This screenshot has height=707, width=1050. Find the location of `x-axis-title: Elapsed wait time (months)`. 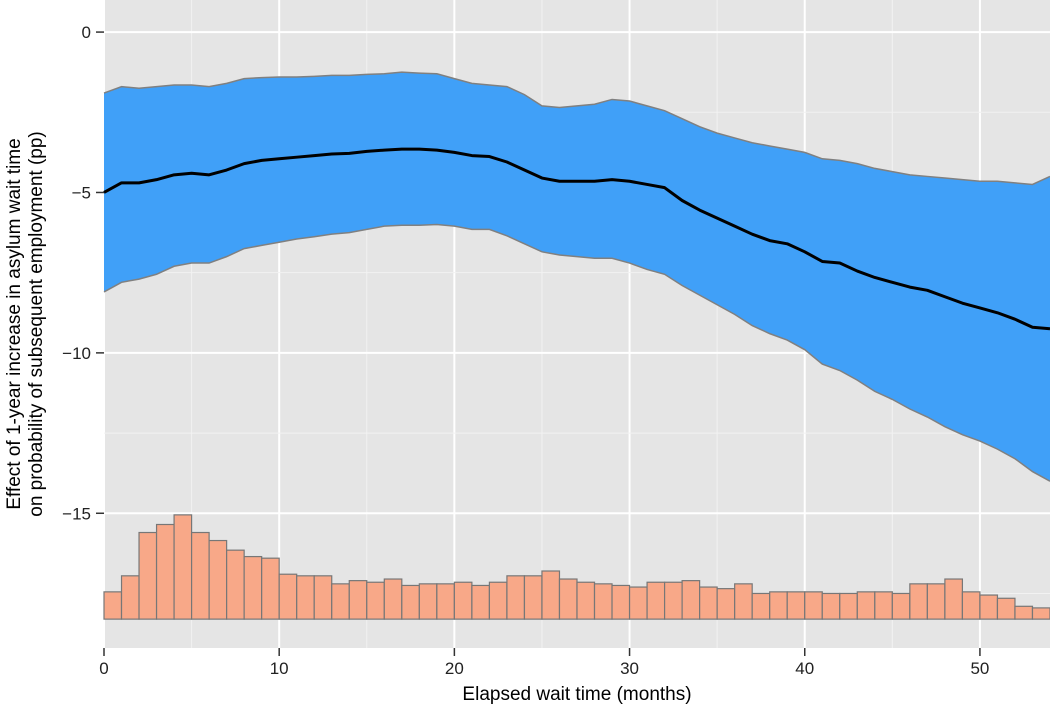

x-axis-title: Elapsed wait time (months) is located at coordinates (576, 694).